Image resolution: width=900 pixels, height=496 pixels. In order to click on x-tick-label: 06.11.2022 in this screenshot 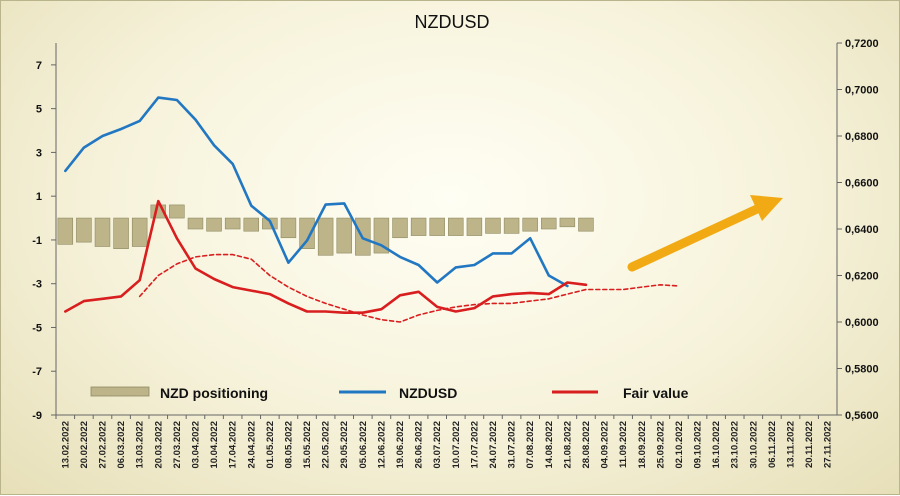, I will do `click(772, 444)`.